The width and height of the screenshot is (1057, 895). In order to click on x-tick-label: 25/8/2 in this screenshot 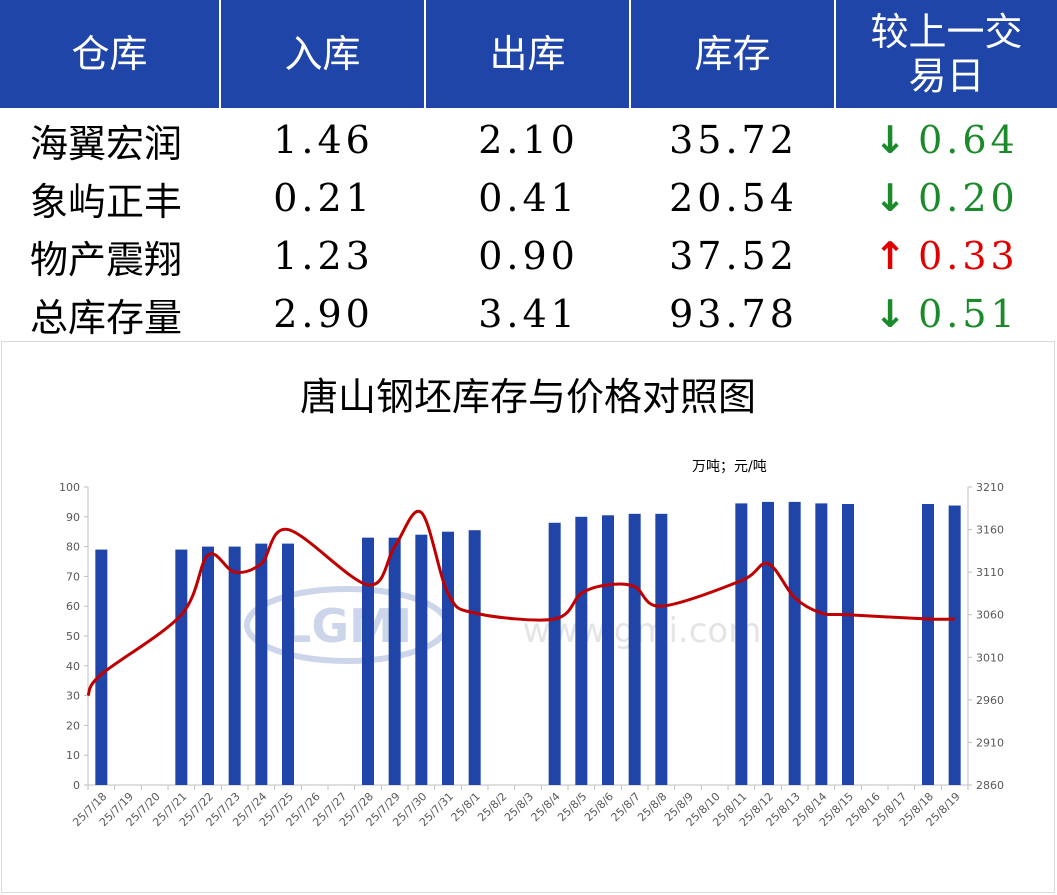, I will do `click(492, 807)`.